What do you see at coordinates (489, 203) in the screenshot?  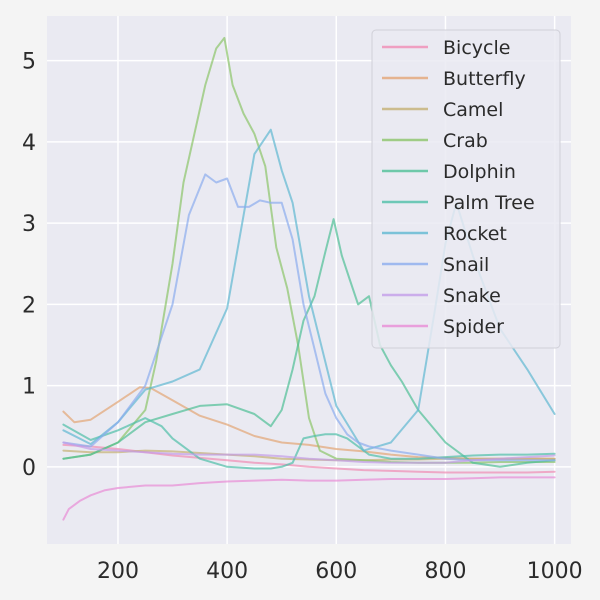 I see `legend-label-palm-tree: Palm Tree` at bounding box center [489, 203].